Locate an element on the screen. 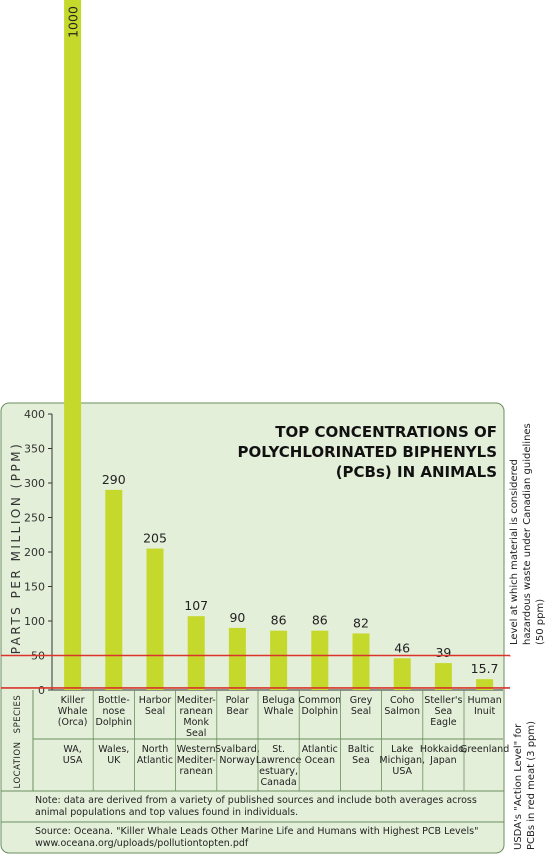 Image resolution: width=550 pixels, height=855 pixels. species-label: ranean is located at coordinates (195, 711).